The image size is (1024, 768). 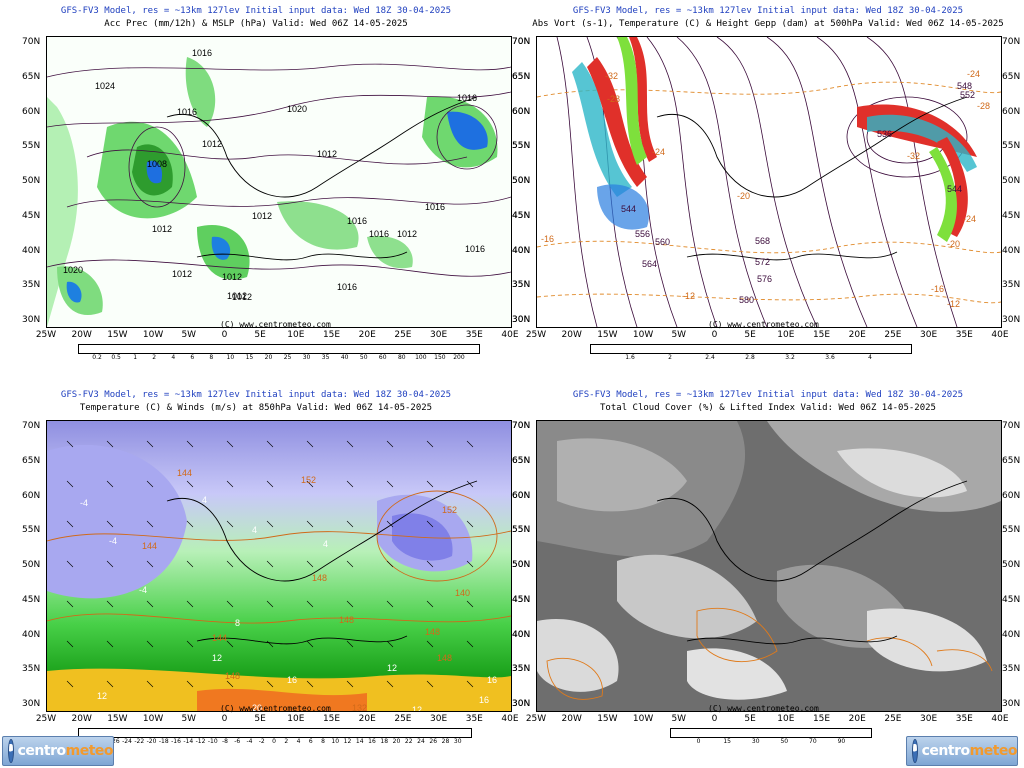 I want to click on color-legend-tick: 3.2, so click(x=790, y=357).